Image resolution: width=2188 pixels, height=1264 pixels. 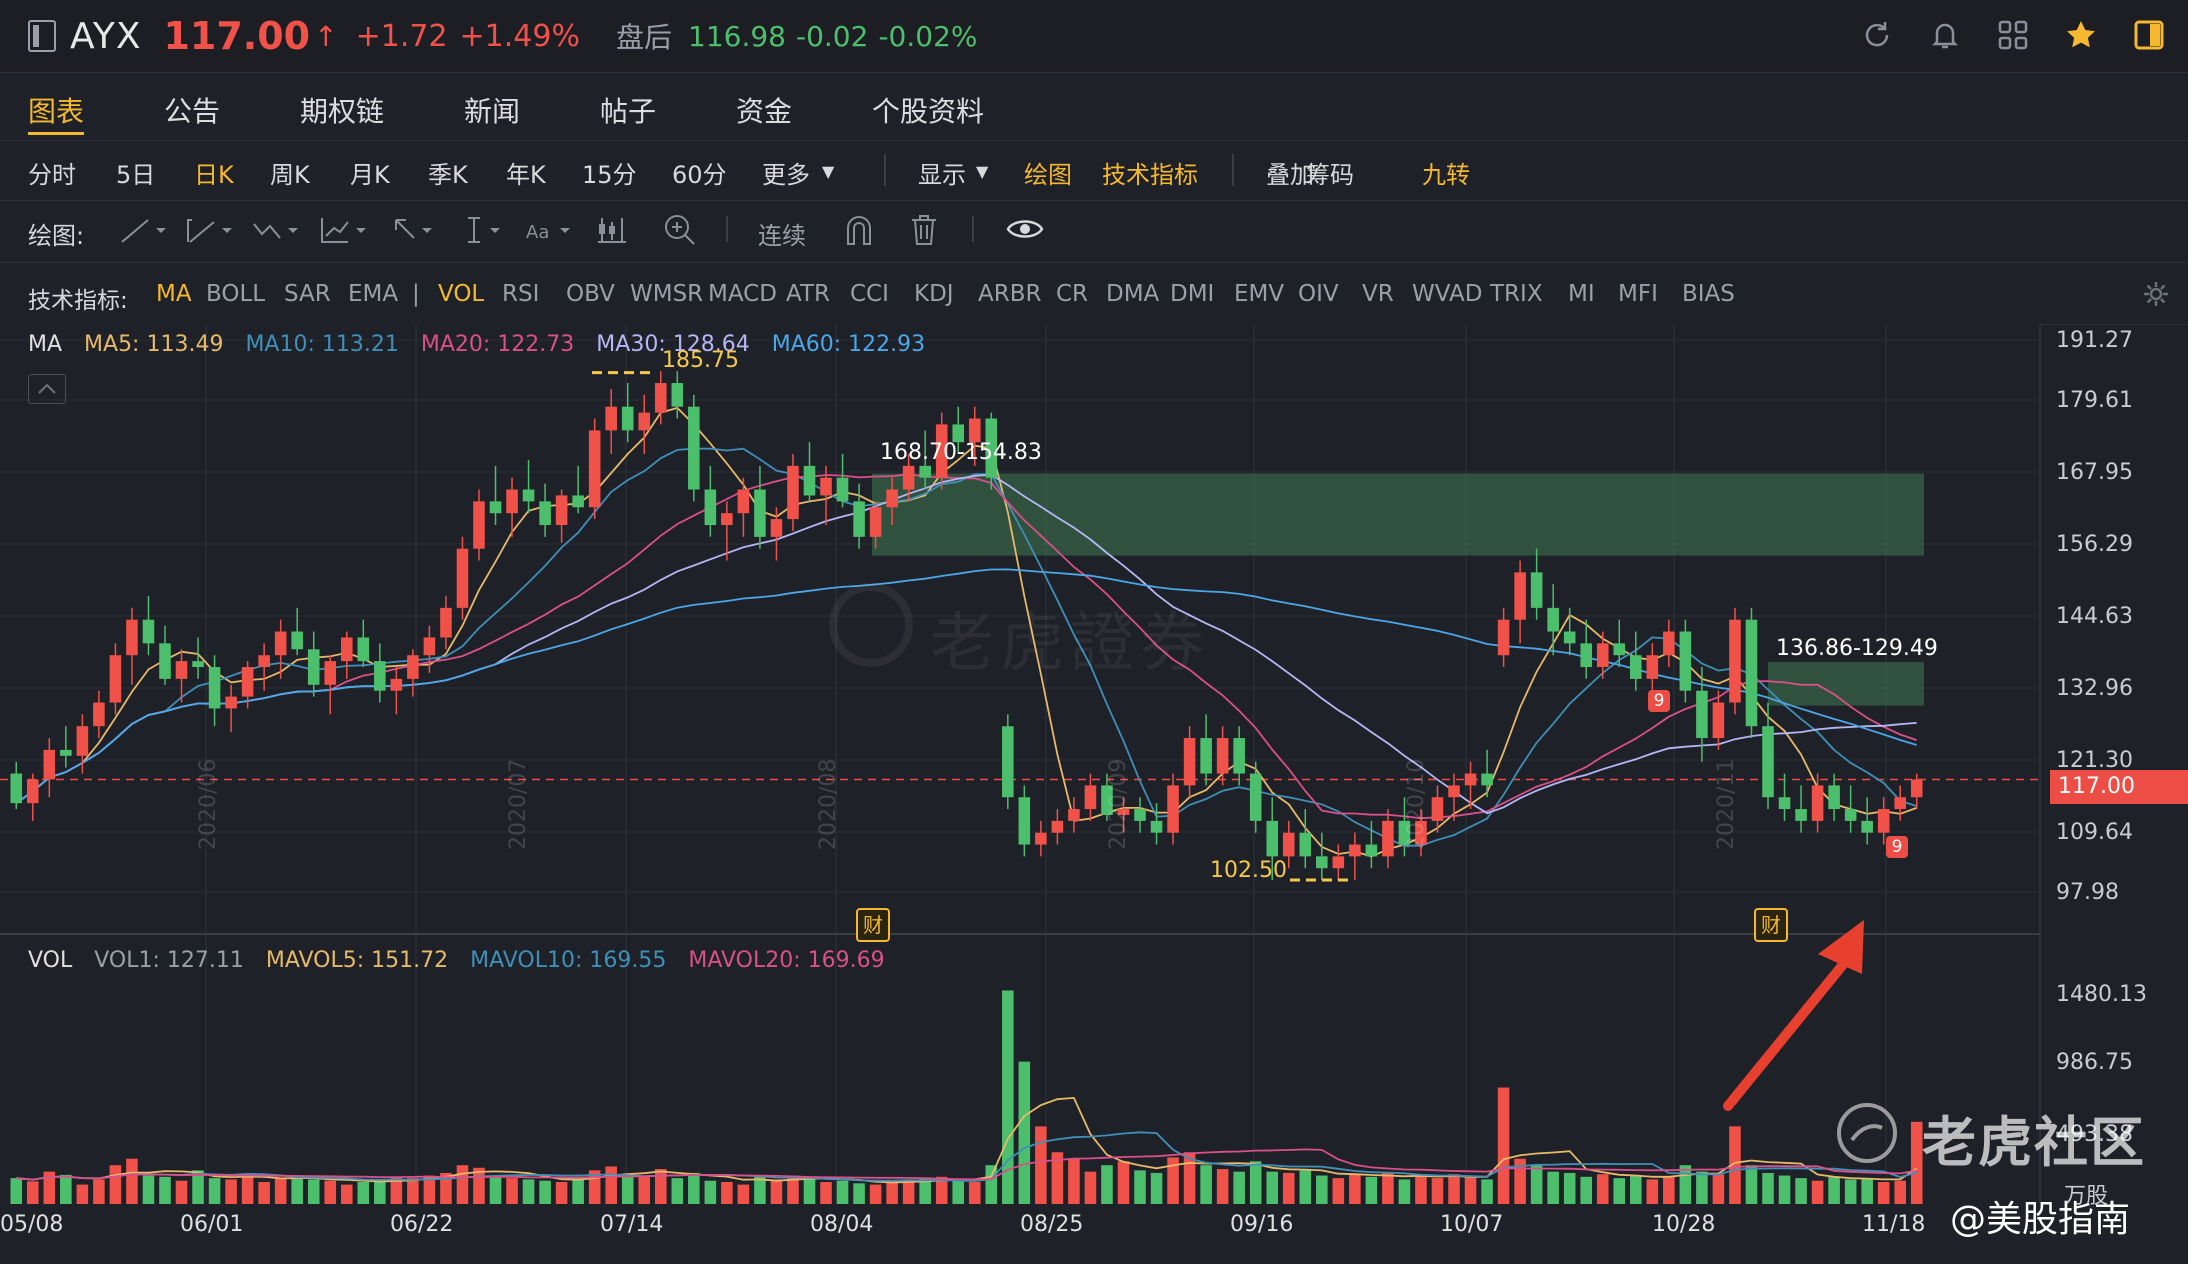 I want to click on period-yearly: 年K, so click(x=526, y=175).